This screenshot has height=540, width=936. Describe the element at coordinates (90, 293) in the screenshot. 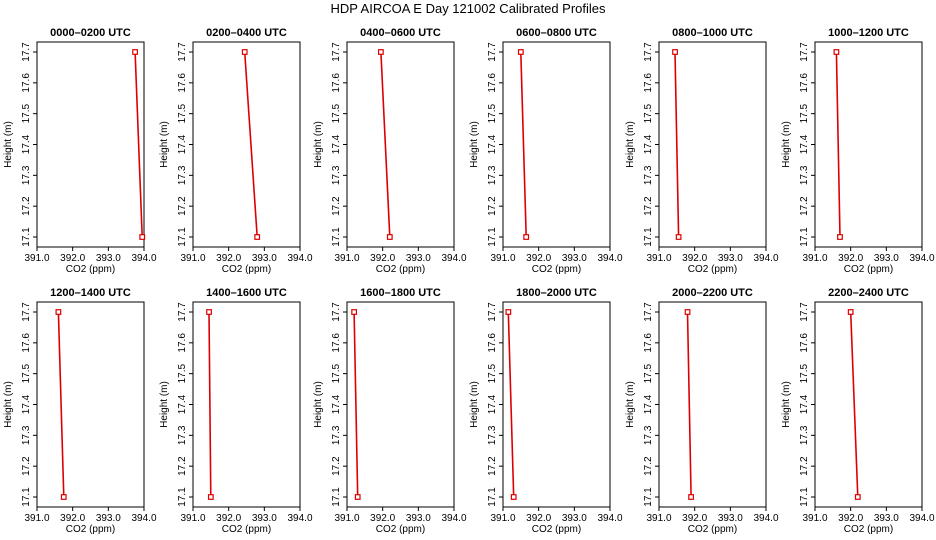

I see `panel-title: 1200–1400 UTC` at that location.